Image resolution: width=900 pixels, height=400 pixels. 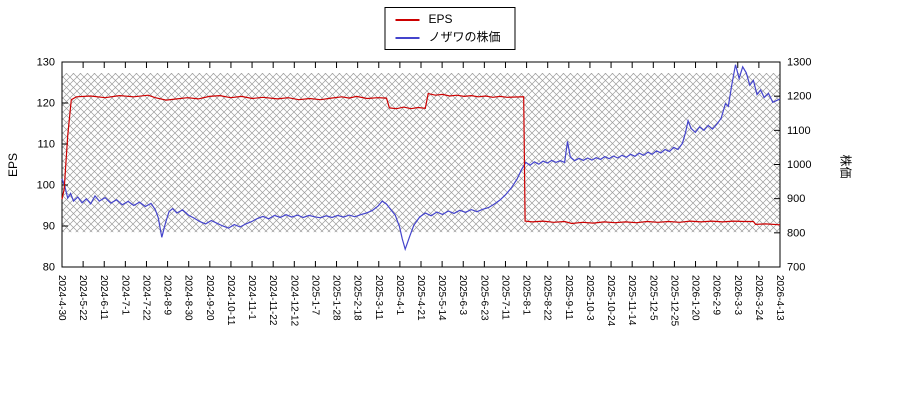 I want to click on x-tick-label: 2025-8-22, so click(x=547, y=298).